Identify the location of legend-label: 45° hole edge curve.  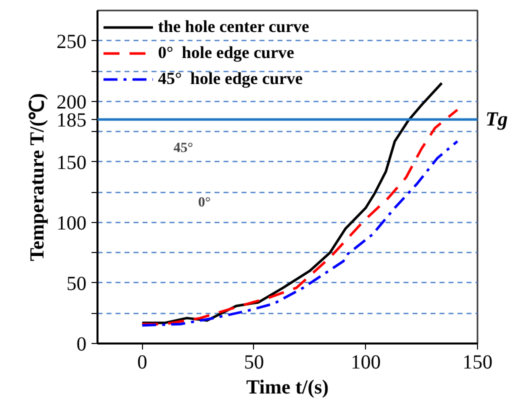
(230, 79).